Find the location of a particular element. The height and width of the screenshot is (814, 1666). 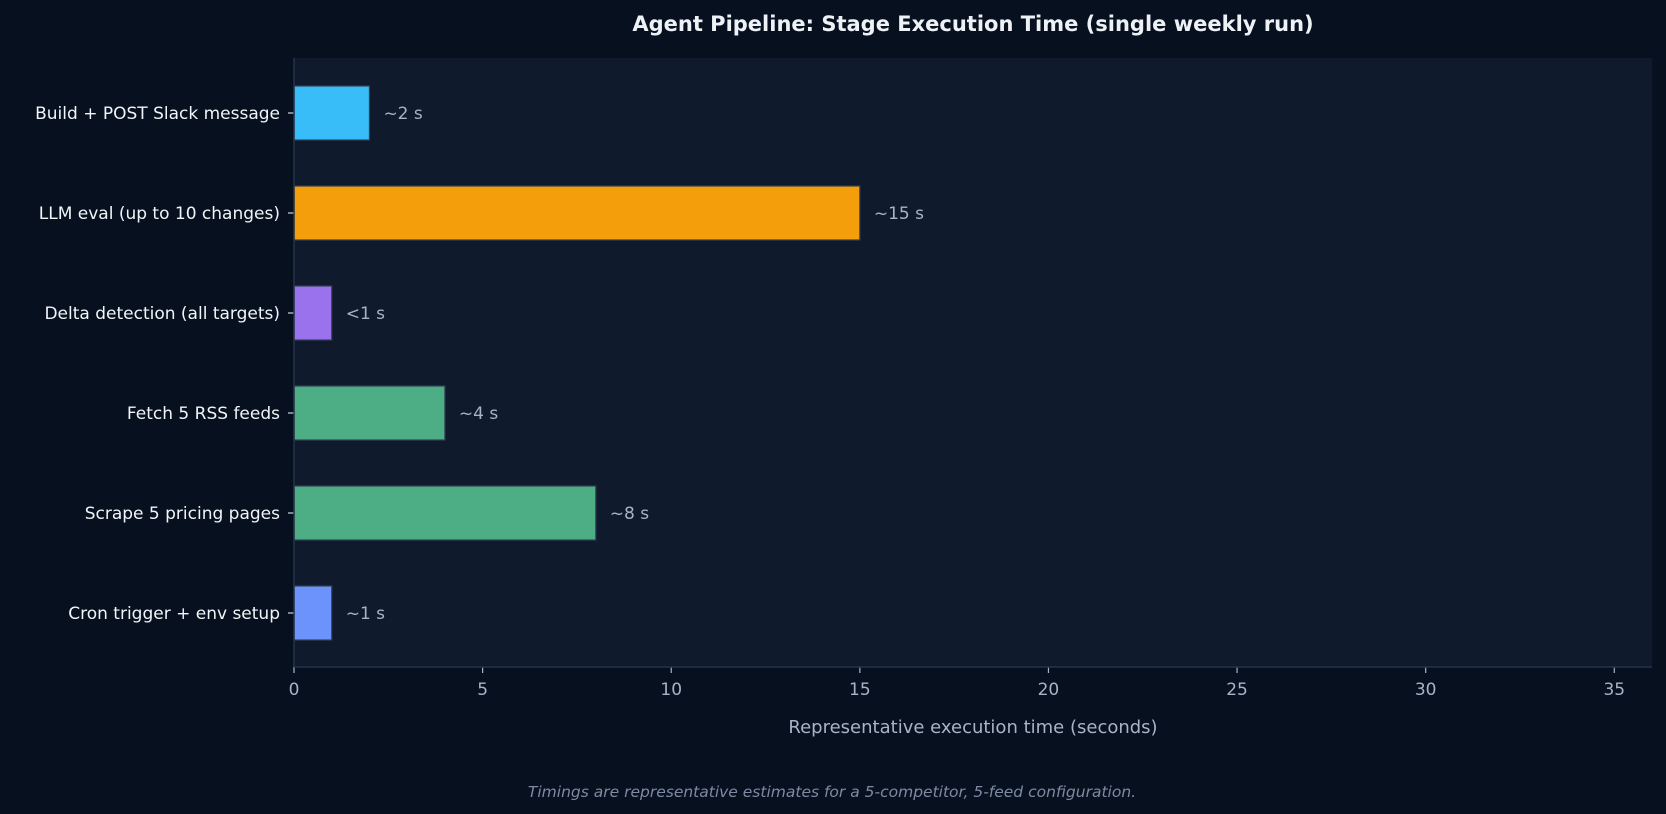

value-label: ~1 s is located at coordinates (365, 614).